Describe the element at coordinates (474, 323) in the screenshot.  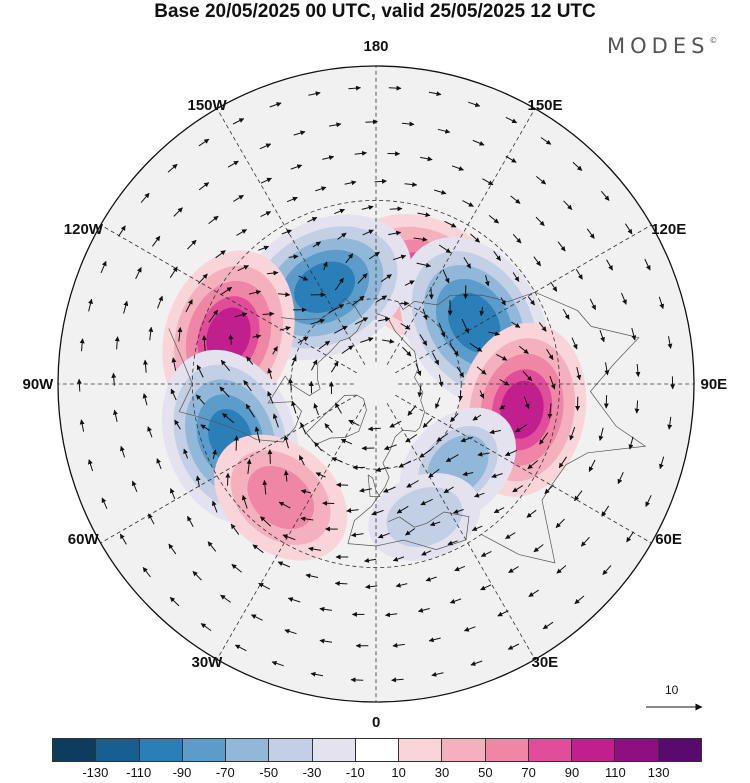
I see `anomaly-contour` at that location.